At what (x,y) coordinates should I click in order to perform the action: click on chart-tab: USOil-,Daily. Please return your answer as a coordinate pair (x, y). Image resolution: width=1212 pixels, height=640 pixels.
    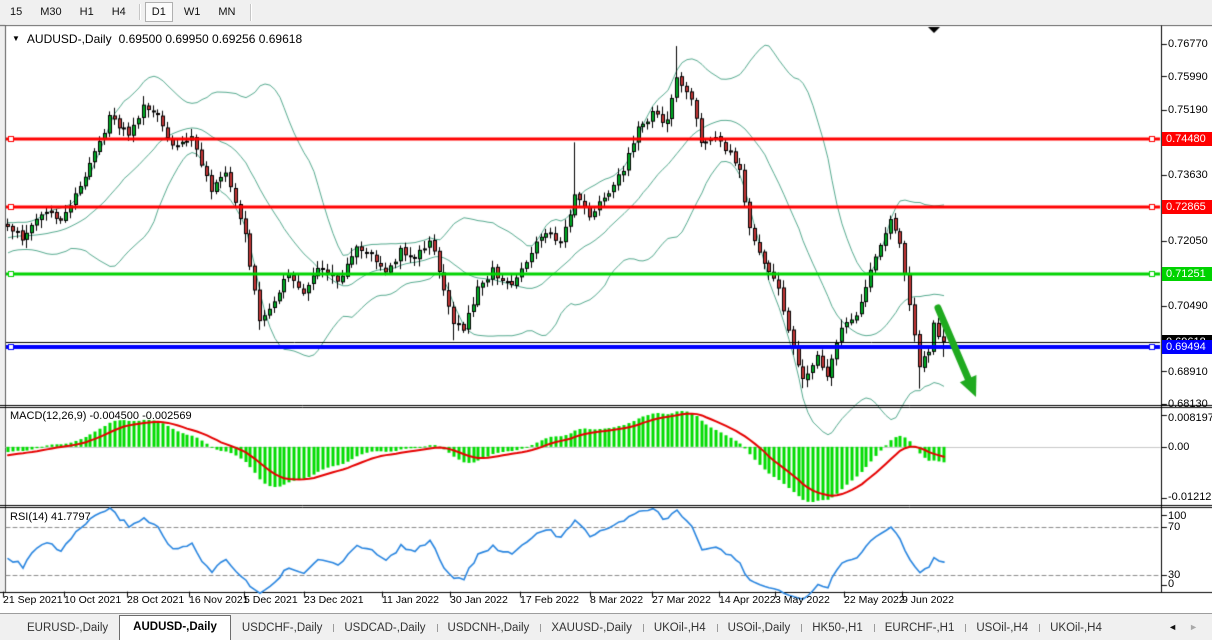
    Looking at the image, I should click on (759, 628).